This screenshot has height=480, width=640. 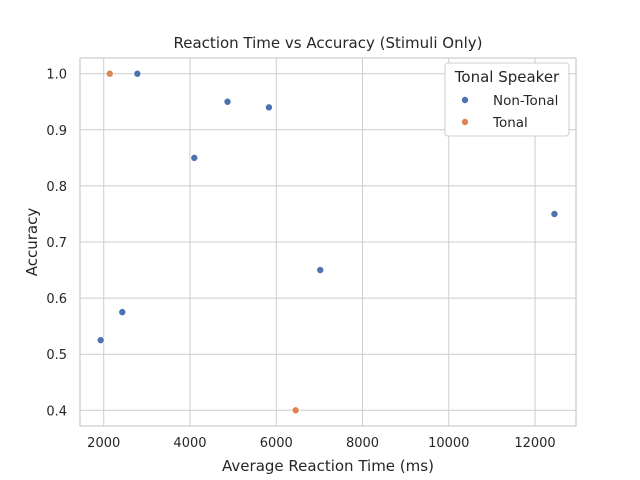 I want to click on x-tick-label: 8000, so click(x=362, y=443).